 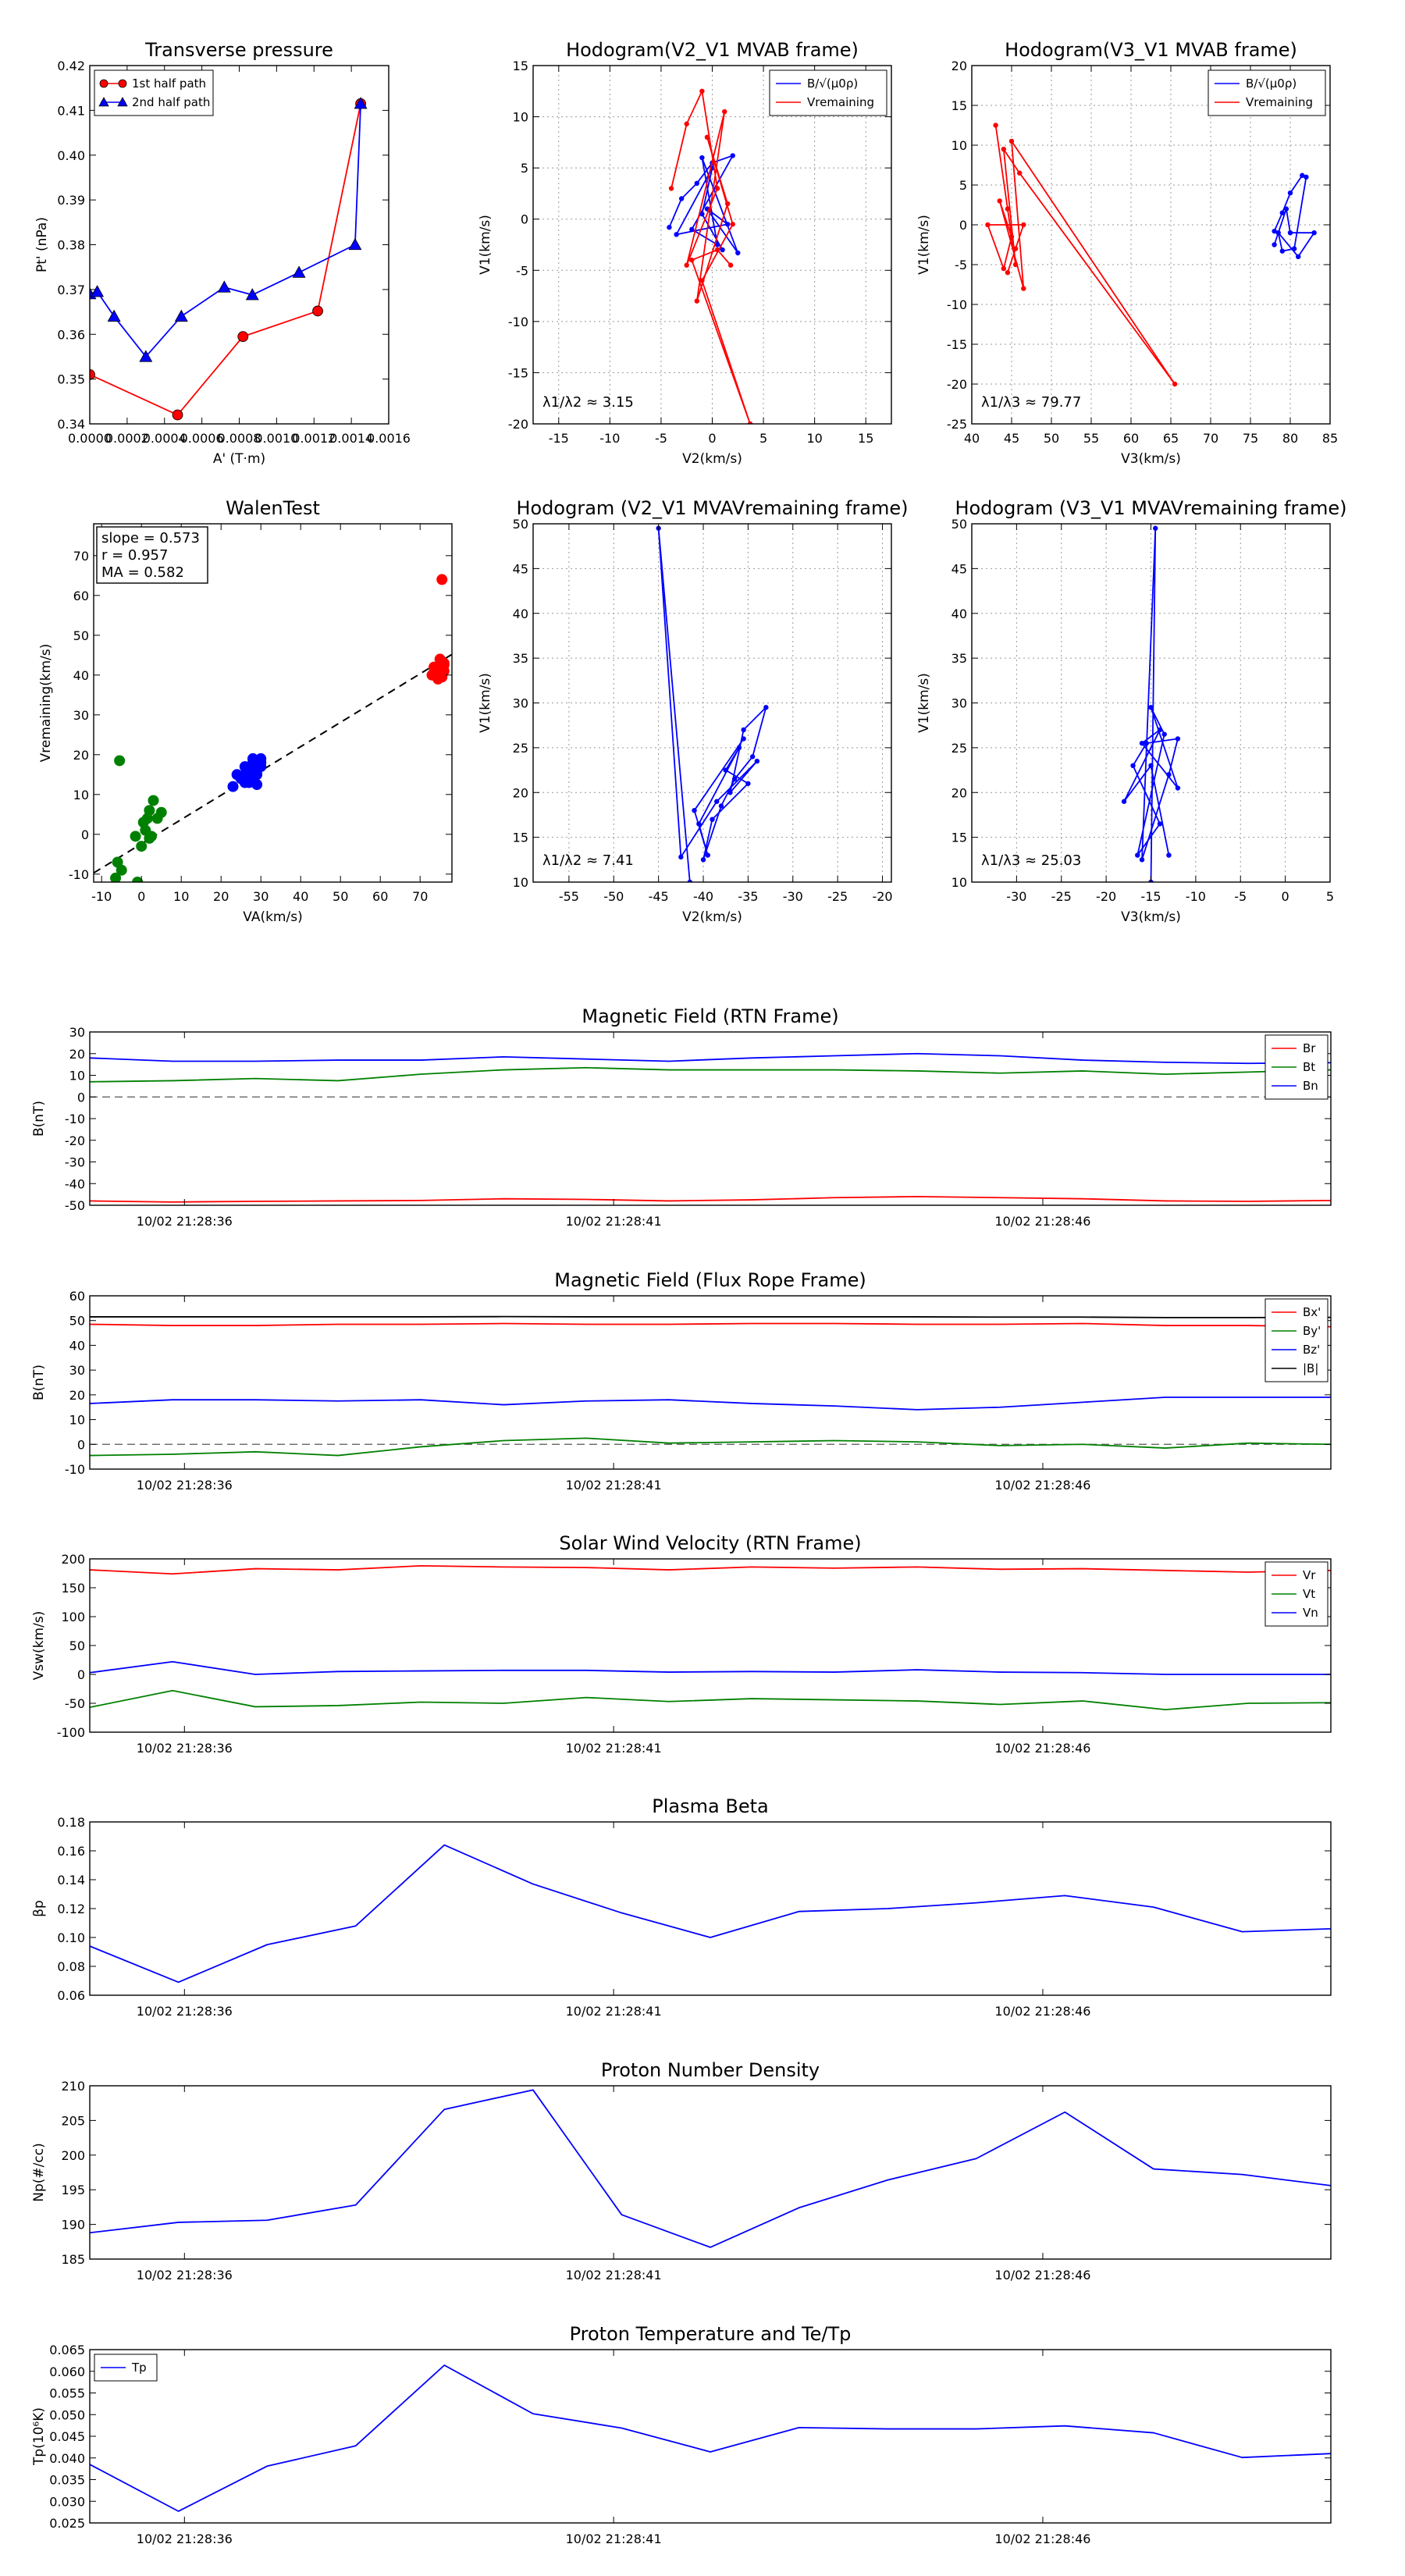 I want to click on chart-title: Hodogram (V3_V1 MVAVremaining frame), so click(x=1151, y=508).